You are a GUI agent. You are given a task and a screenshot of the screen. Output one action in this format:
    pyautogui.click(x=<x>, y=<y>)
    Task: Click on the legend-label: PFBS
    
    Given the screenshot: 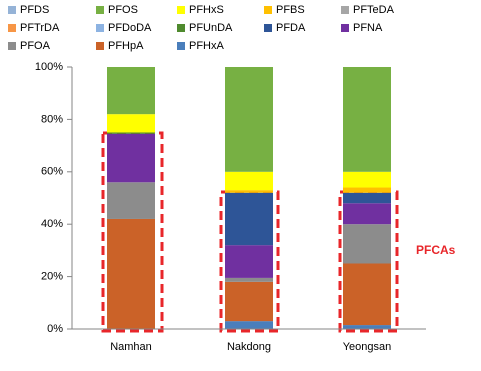 What is the action you would take?
    pyautogui.click(x=290, y=10)
    